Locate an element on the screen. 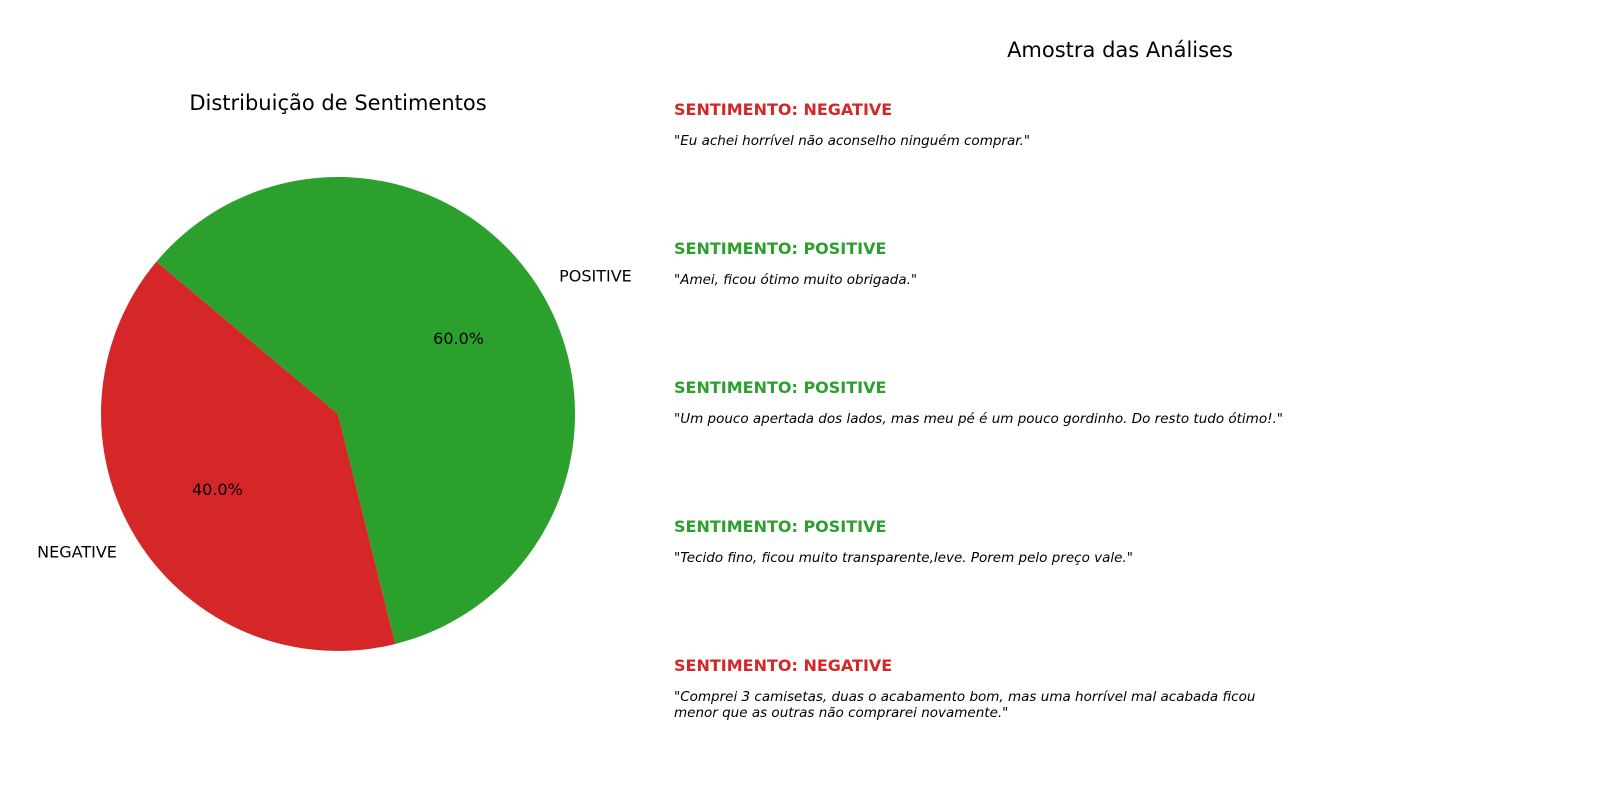 The width and height of the screenshot is (1600, 800). pie-labels: NEGATIVE 40.0% POSITIVE 60.0% is located at coordinates (334, 413).